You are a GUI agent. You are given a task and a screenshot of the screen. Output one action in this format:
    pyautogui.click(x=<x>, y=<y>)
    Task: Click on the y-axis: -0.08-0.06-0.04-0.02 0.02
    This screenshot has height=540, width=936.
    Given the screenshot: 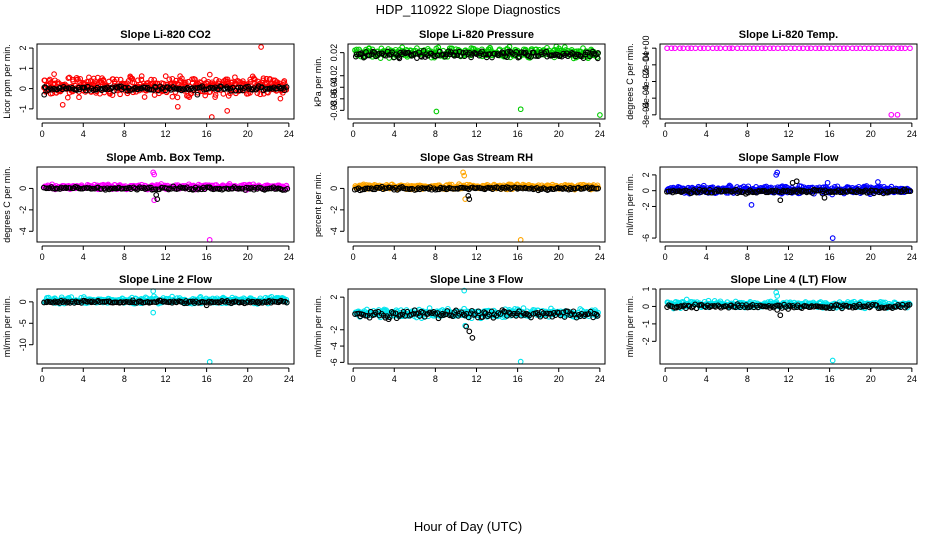 What is the action you would take?
    pyautogui.click(x=337, y=82)
    